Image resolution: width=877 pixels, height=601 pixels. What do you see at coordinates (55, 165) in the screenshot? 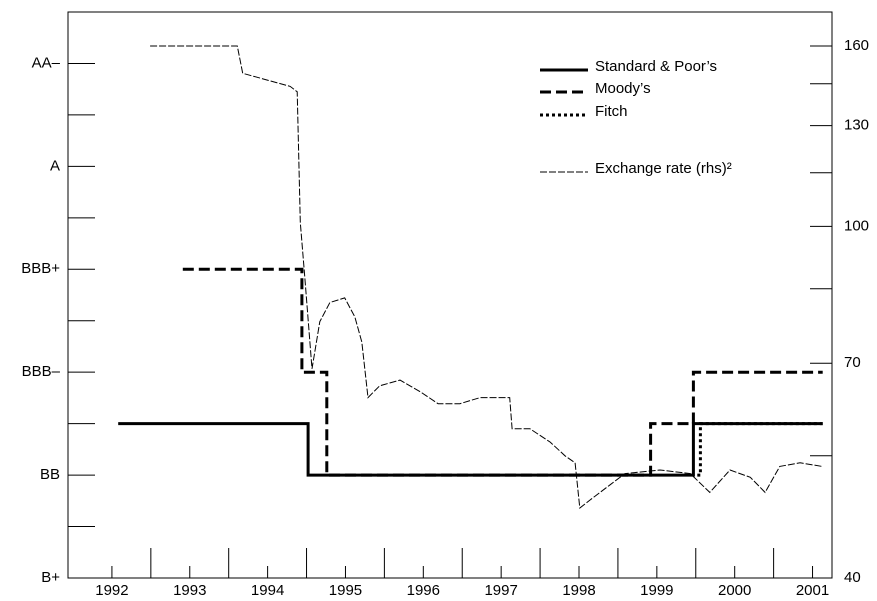
I see `y-tick-label: A` at bounding box center [55, 165].